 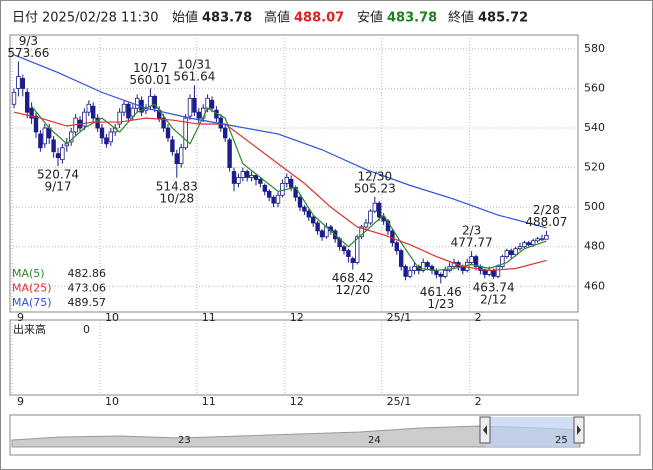 I want to click on annotation-date: 1/23, so click(x=440, y=304).